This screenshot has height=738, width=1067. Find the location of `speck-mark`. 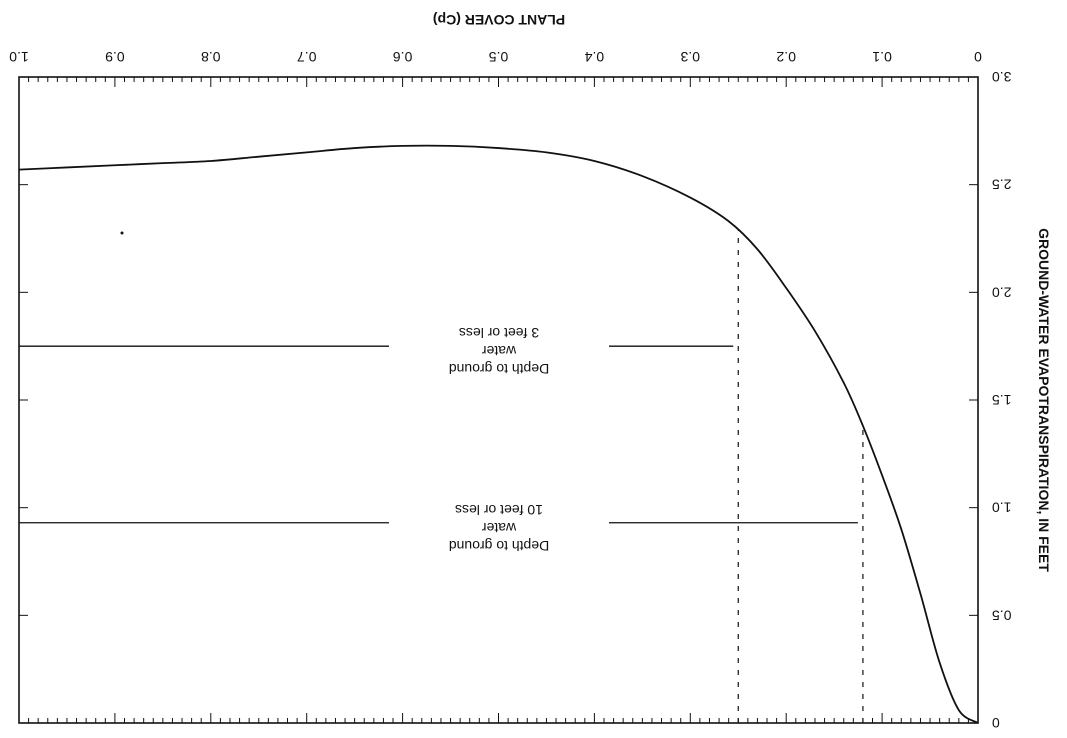

speck-mark is located at coordinates (122, 233).